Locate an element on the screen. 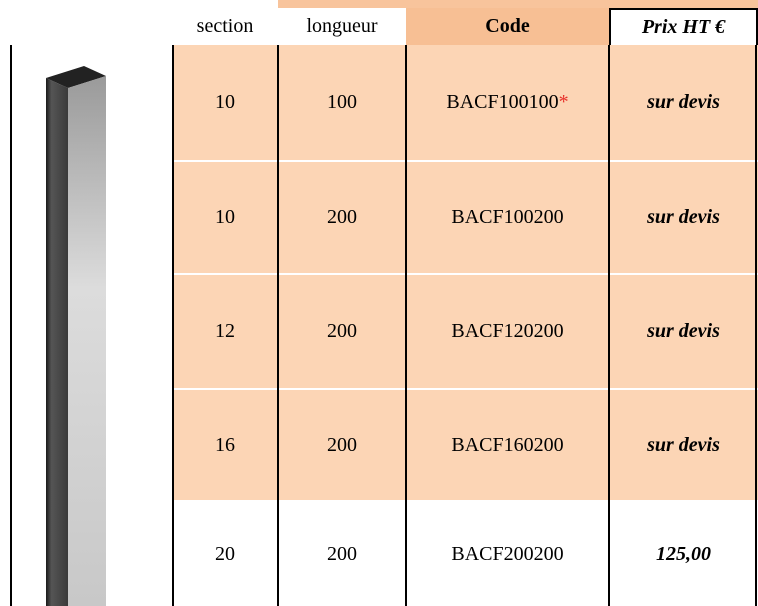 This screenshot has height=606, width=758. column-header: Prix HT € is located at coordinates (683, 26).